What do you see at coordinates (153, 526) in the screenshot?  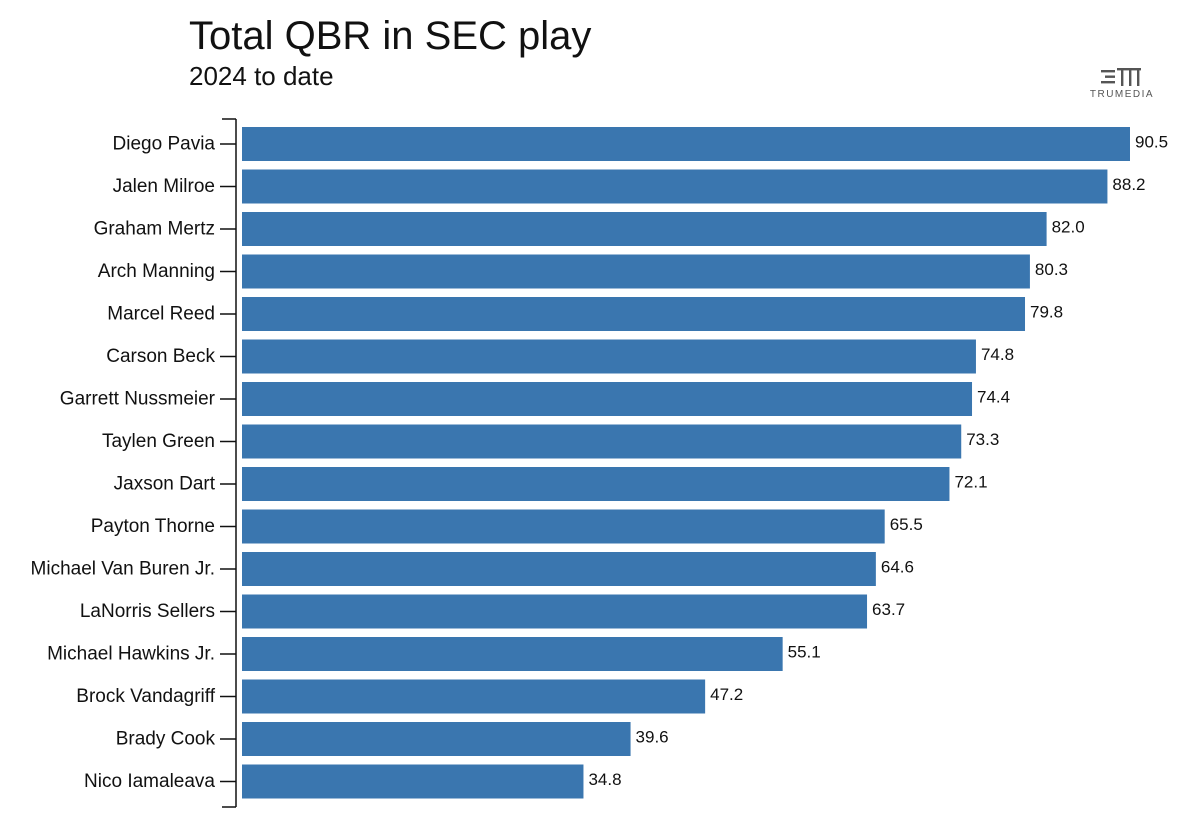 I see `category-label: Payton Thorne` at bounding box center [153, 526].